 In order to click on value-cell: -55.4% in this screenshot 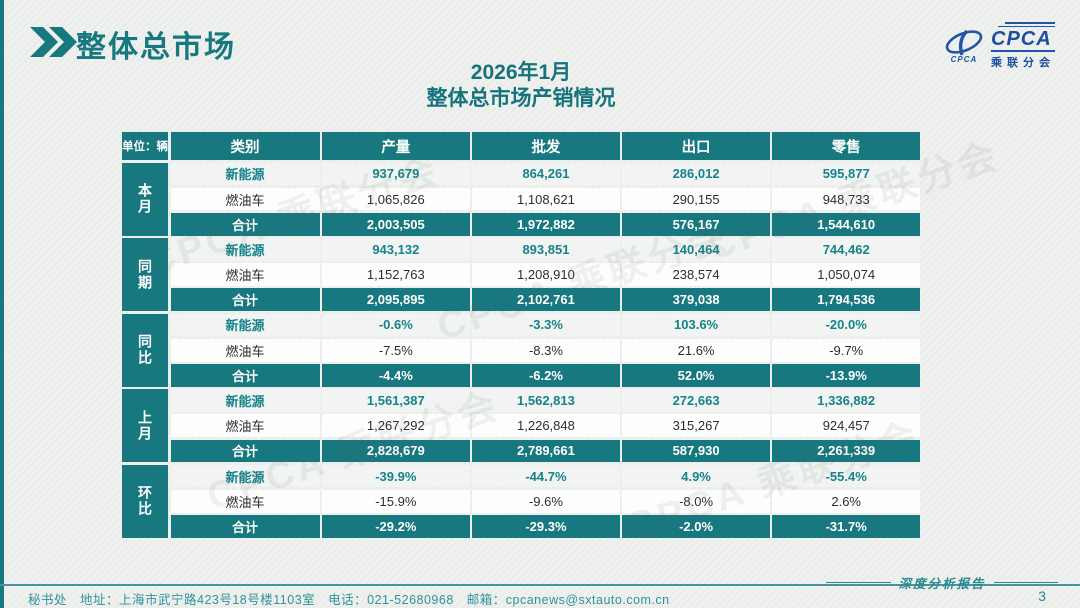, I will do `click(846, 476)`.